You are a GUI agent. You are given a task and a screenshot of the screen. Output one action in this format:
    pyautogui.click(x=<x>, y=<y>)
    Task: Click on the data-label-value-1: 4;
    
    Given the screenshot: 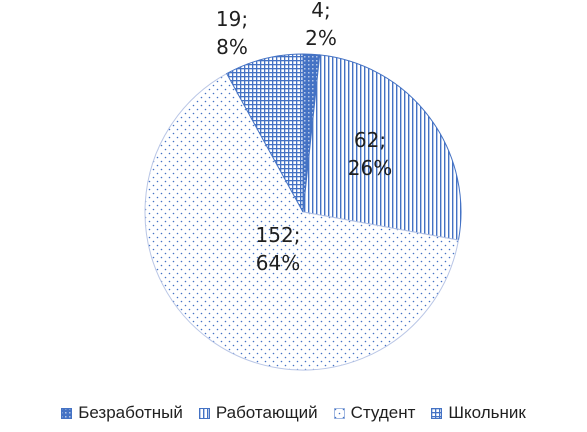 What is the action you would take?
    pyautogui.click(x=320, y=11)
    